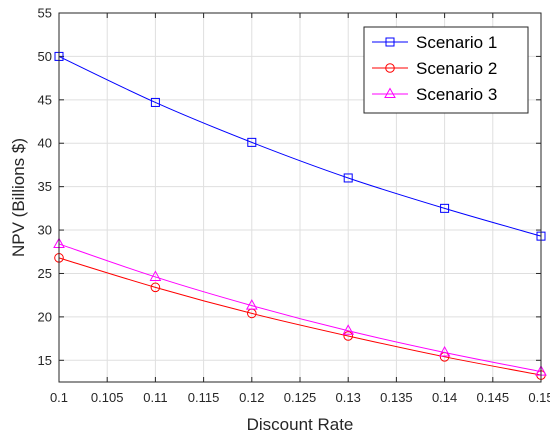 The height and width of the screenshot is (439, 550). What do you see at coordinates (18, 197) in the screenshot?
I see `y-axis-title: NPV (Billions $)` at bounding box center [18, 197].